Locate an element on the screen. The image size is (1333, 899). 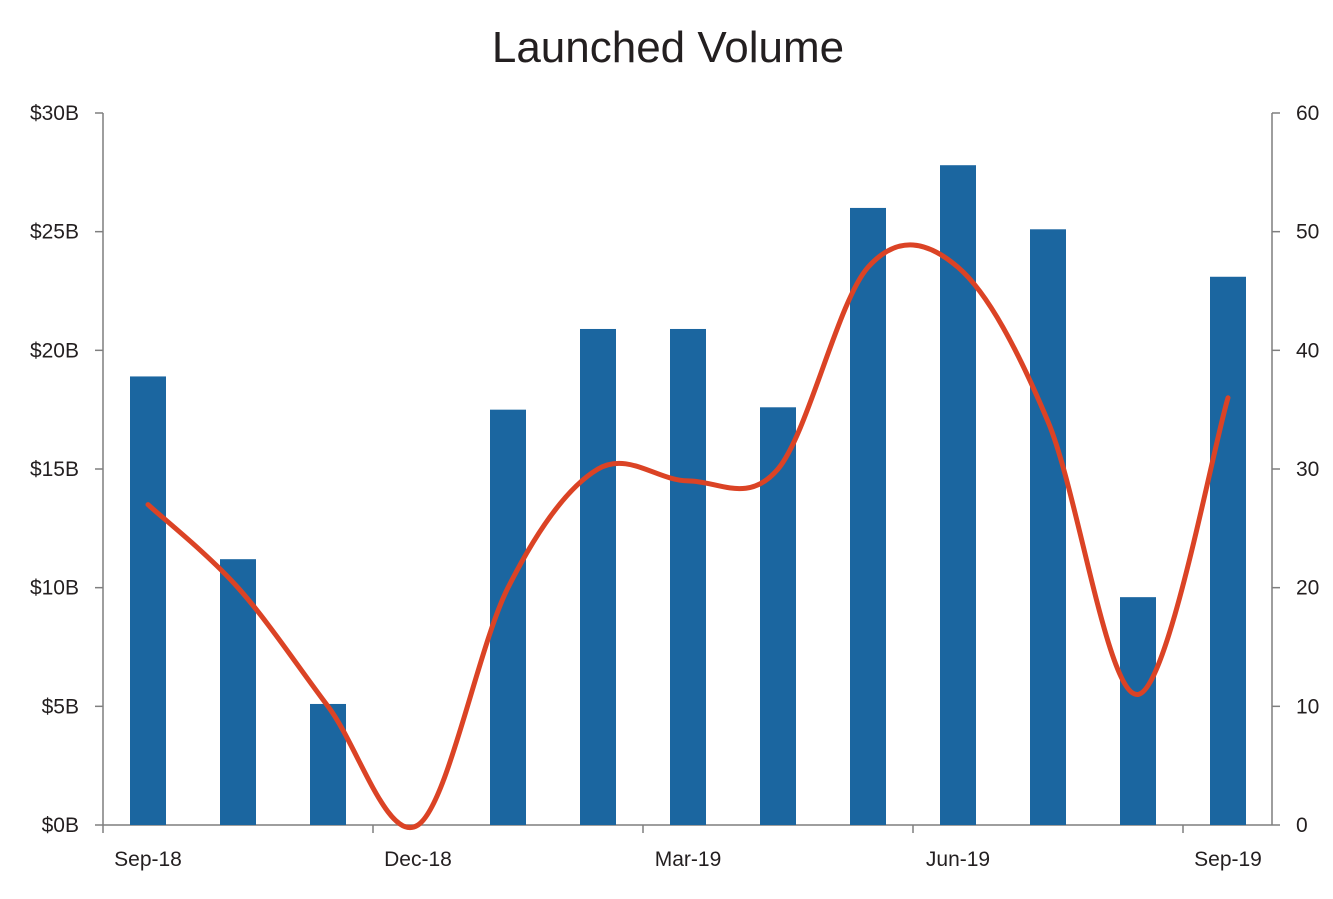
y-left-tick-label: $30B is located at coordinates (54, 113).